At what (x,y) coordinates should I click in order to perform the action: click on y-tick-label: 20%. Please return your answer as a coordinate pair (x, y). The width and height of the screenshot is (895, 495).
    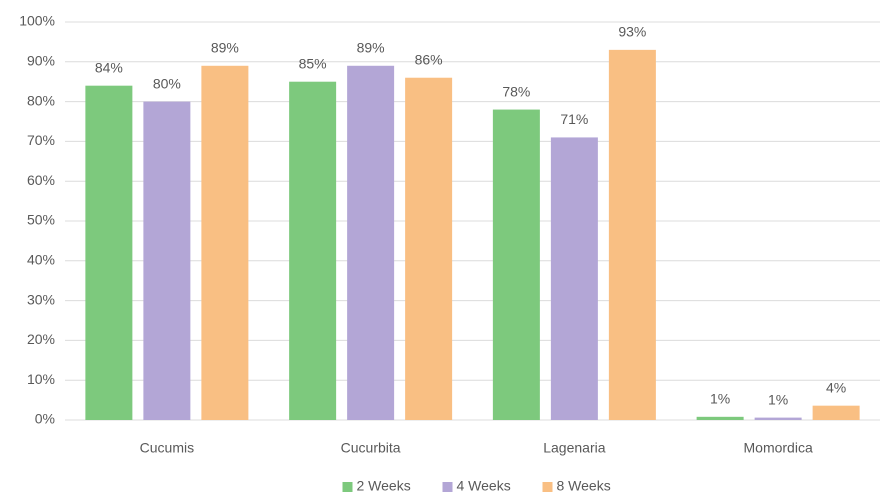
    Looking at the image, I should click on (41, 339).